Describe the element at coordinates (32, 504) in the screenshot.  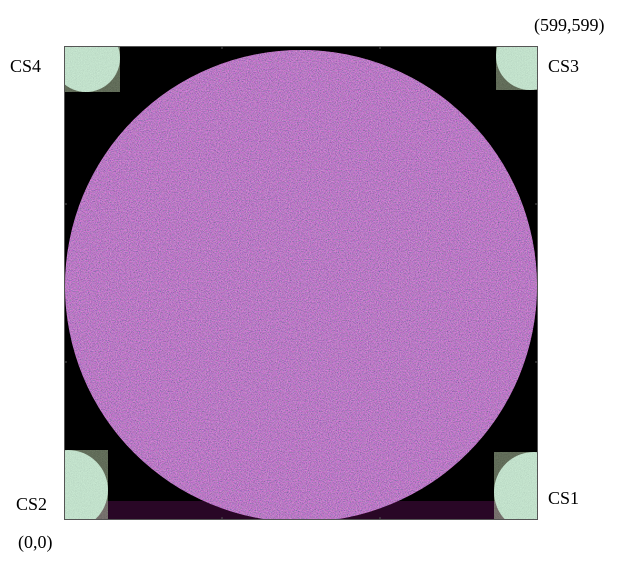
I see `cs2-label: CS2` at that location.